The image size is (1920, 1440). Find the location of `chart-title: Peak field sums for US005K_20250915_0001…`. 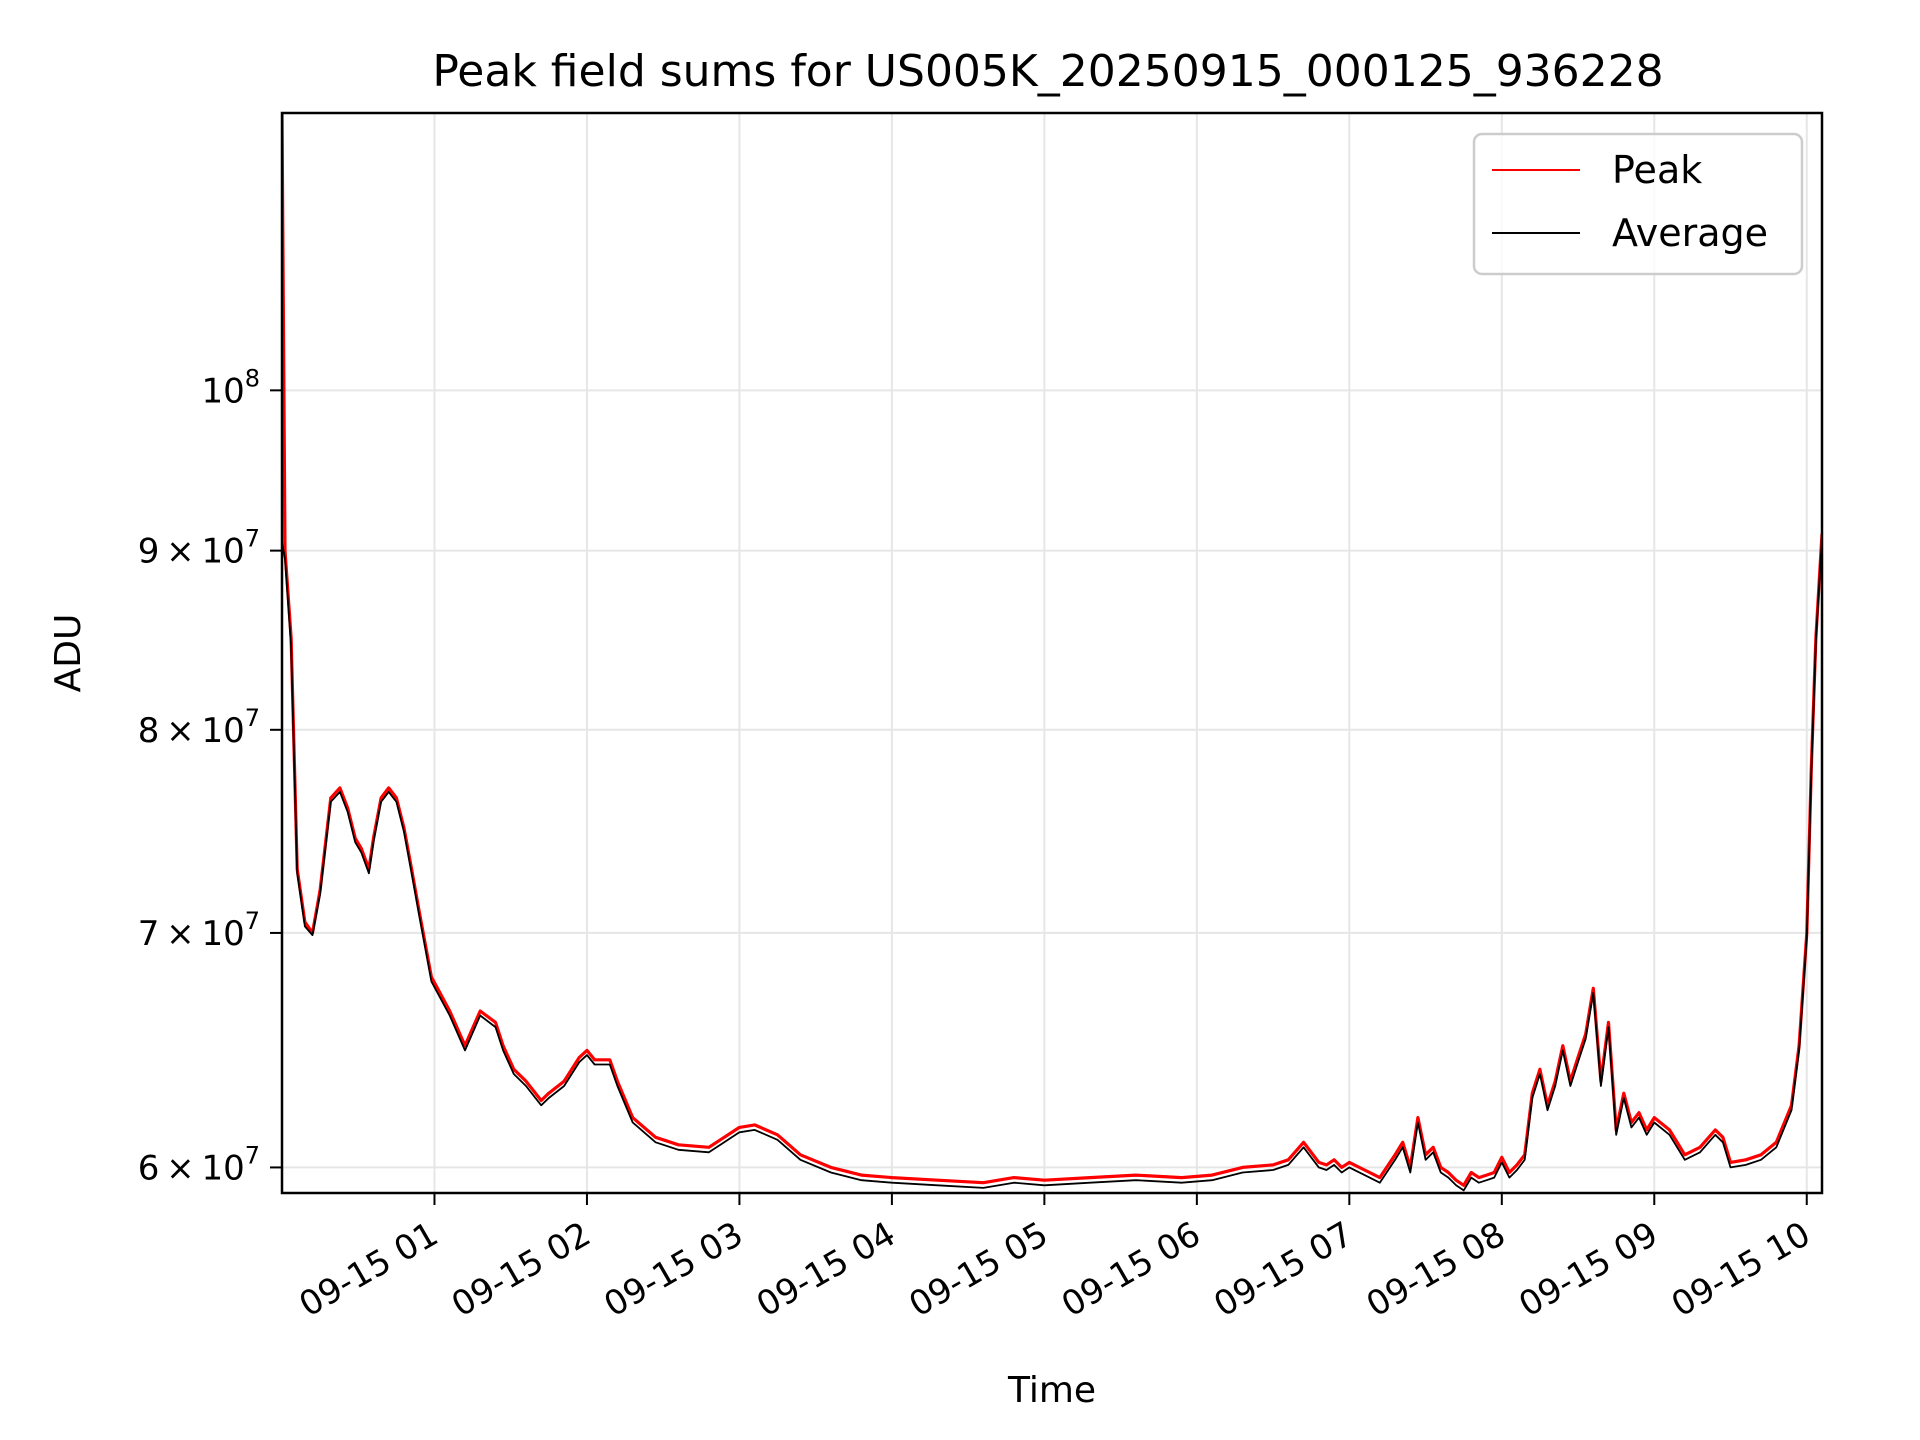

chart-title: Peak field sums for US005K_20250915_0001… is located at coordinates (1047, 71).